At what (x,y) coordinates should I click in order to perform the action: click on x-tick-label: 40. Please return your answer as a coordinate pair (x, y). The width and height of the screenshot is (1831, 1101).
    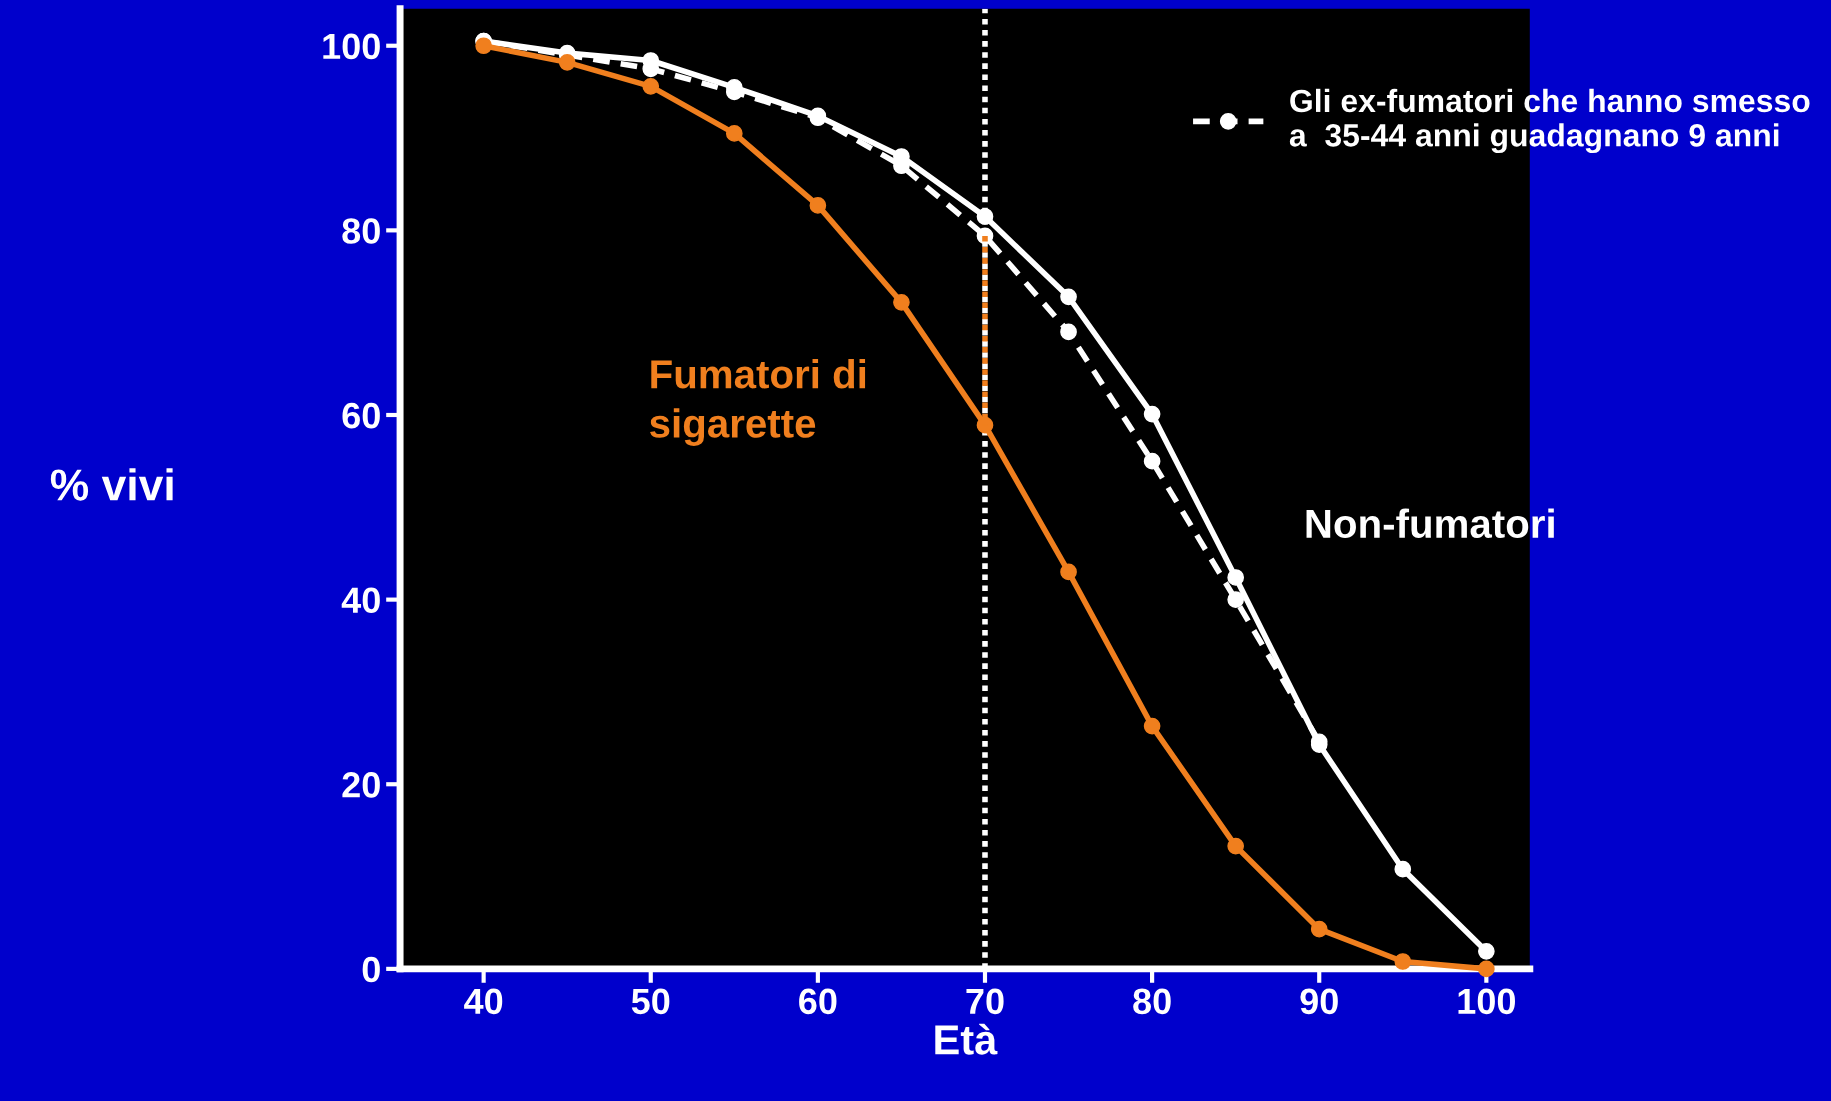
    Looking at the image, I should click on (483, 1001).